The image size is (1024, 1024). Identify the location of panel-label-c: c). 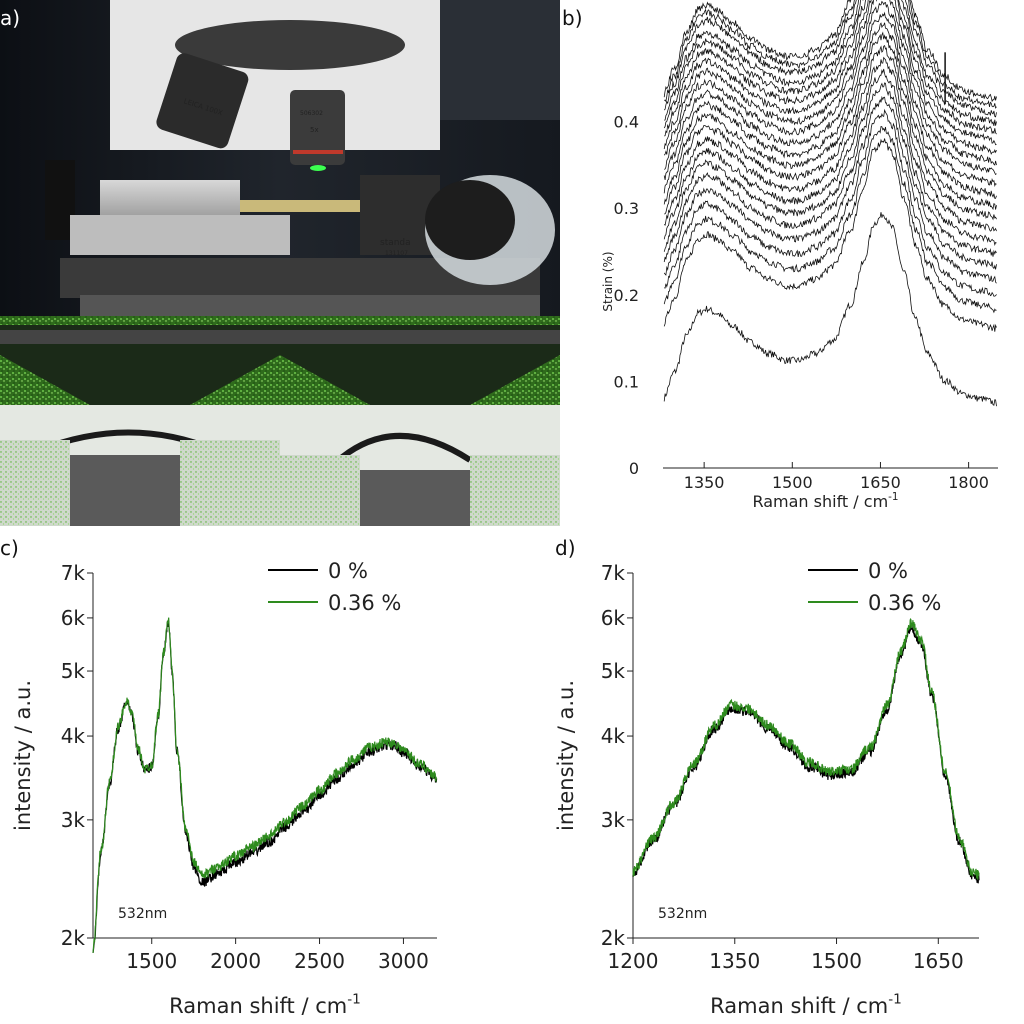
(9, 548).